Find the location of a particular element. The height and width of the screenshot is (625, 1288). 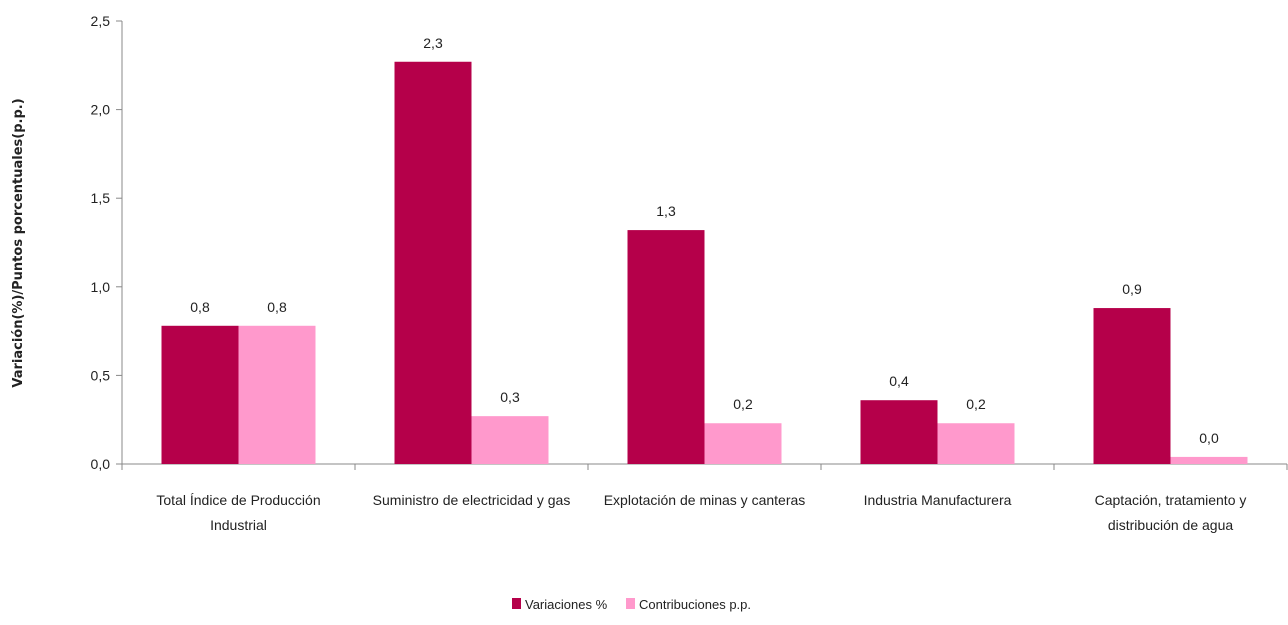

y-tick-label: 1,5 is located at coordinates (101, 198).